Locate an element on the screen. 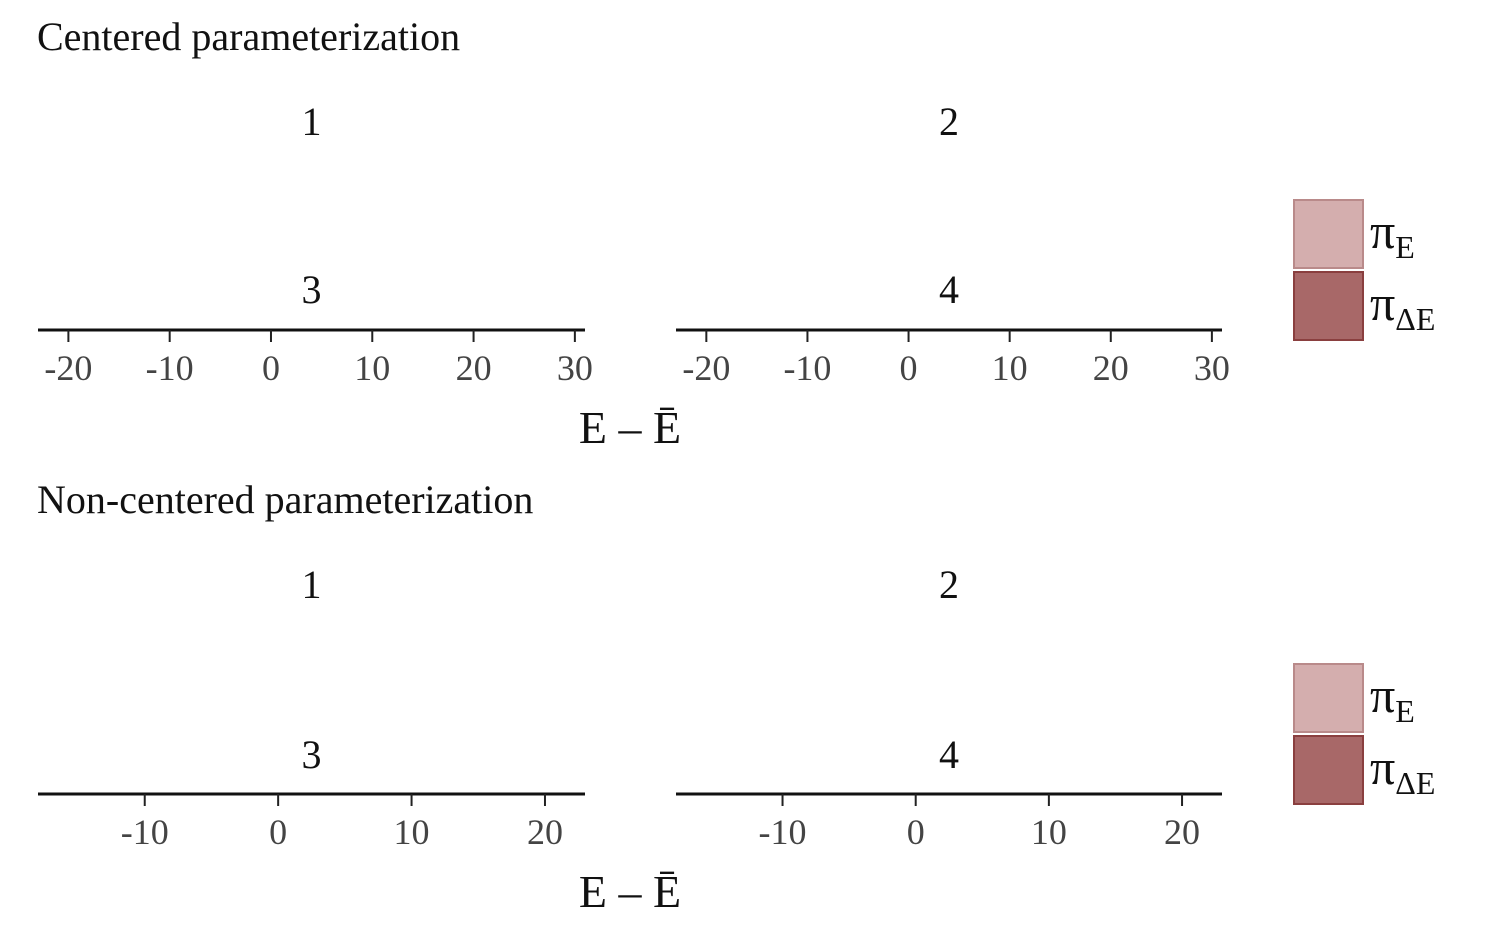 This screenshot has width=1500, height=927. chart-title: Centered parameterization is located at coordinates (248, 36).